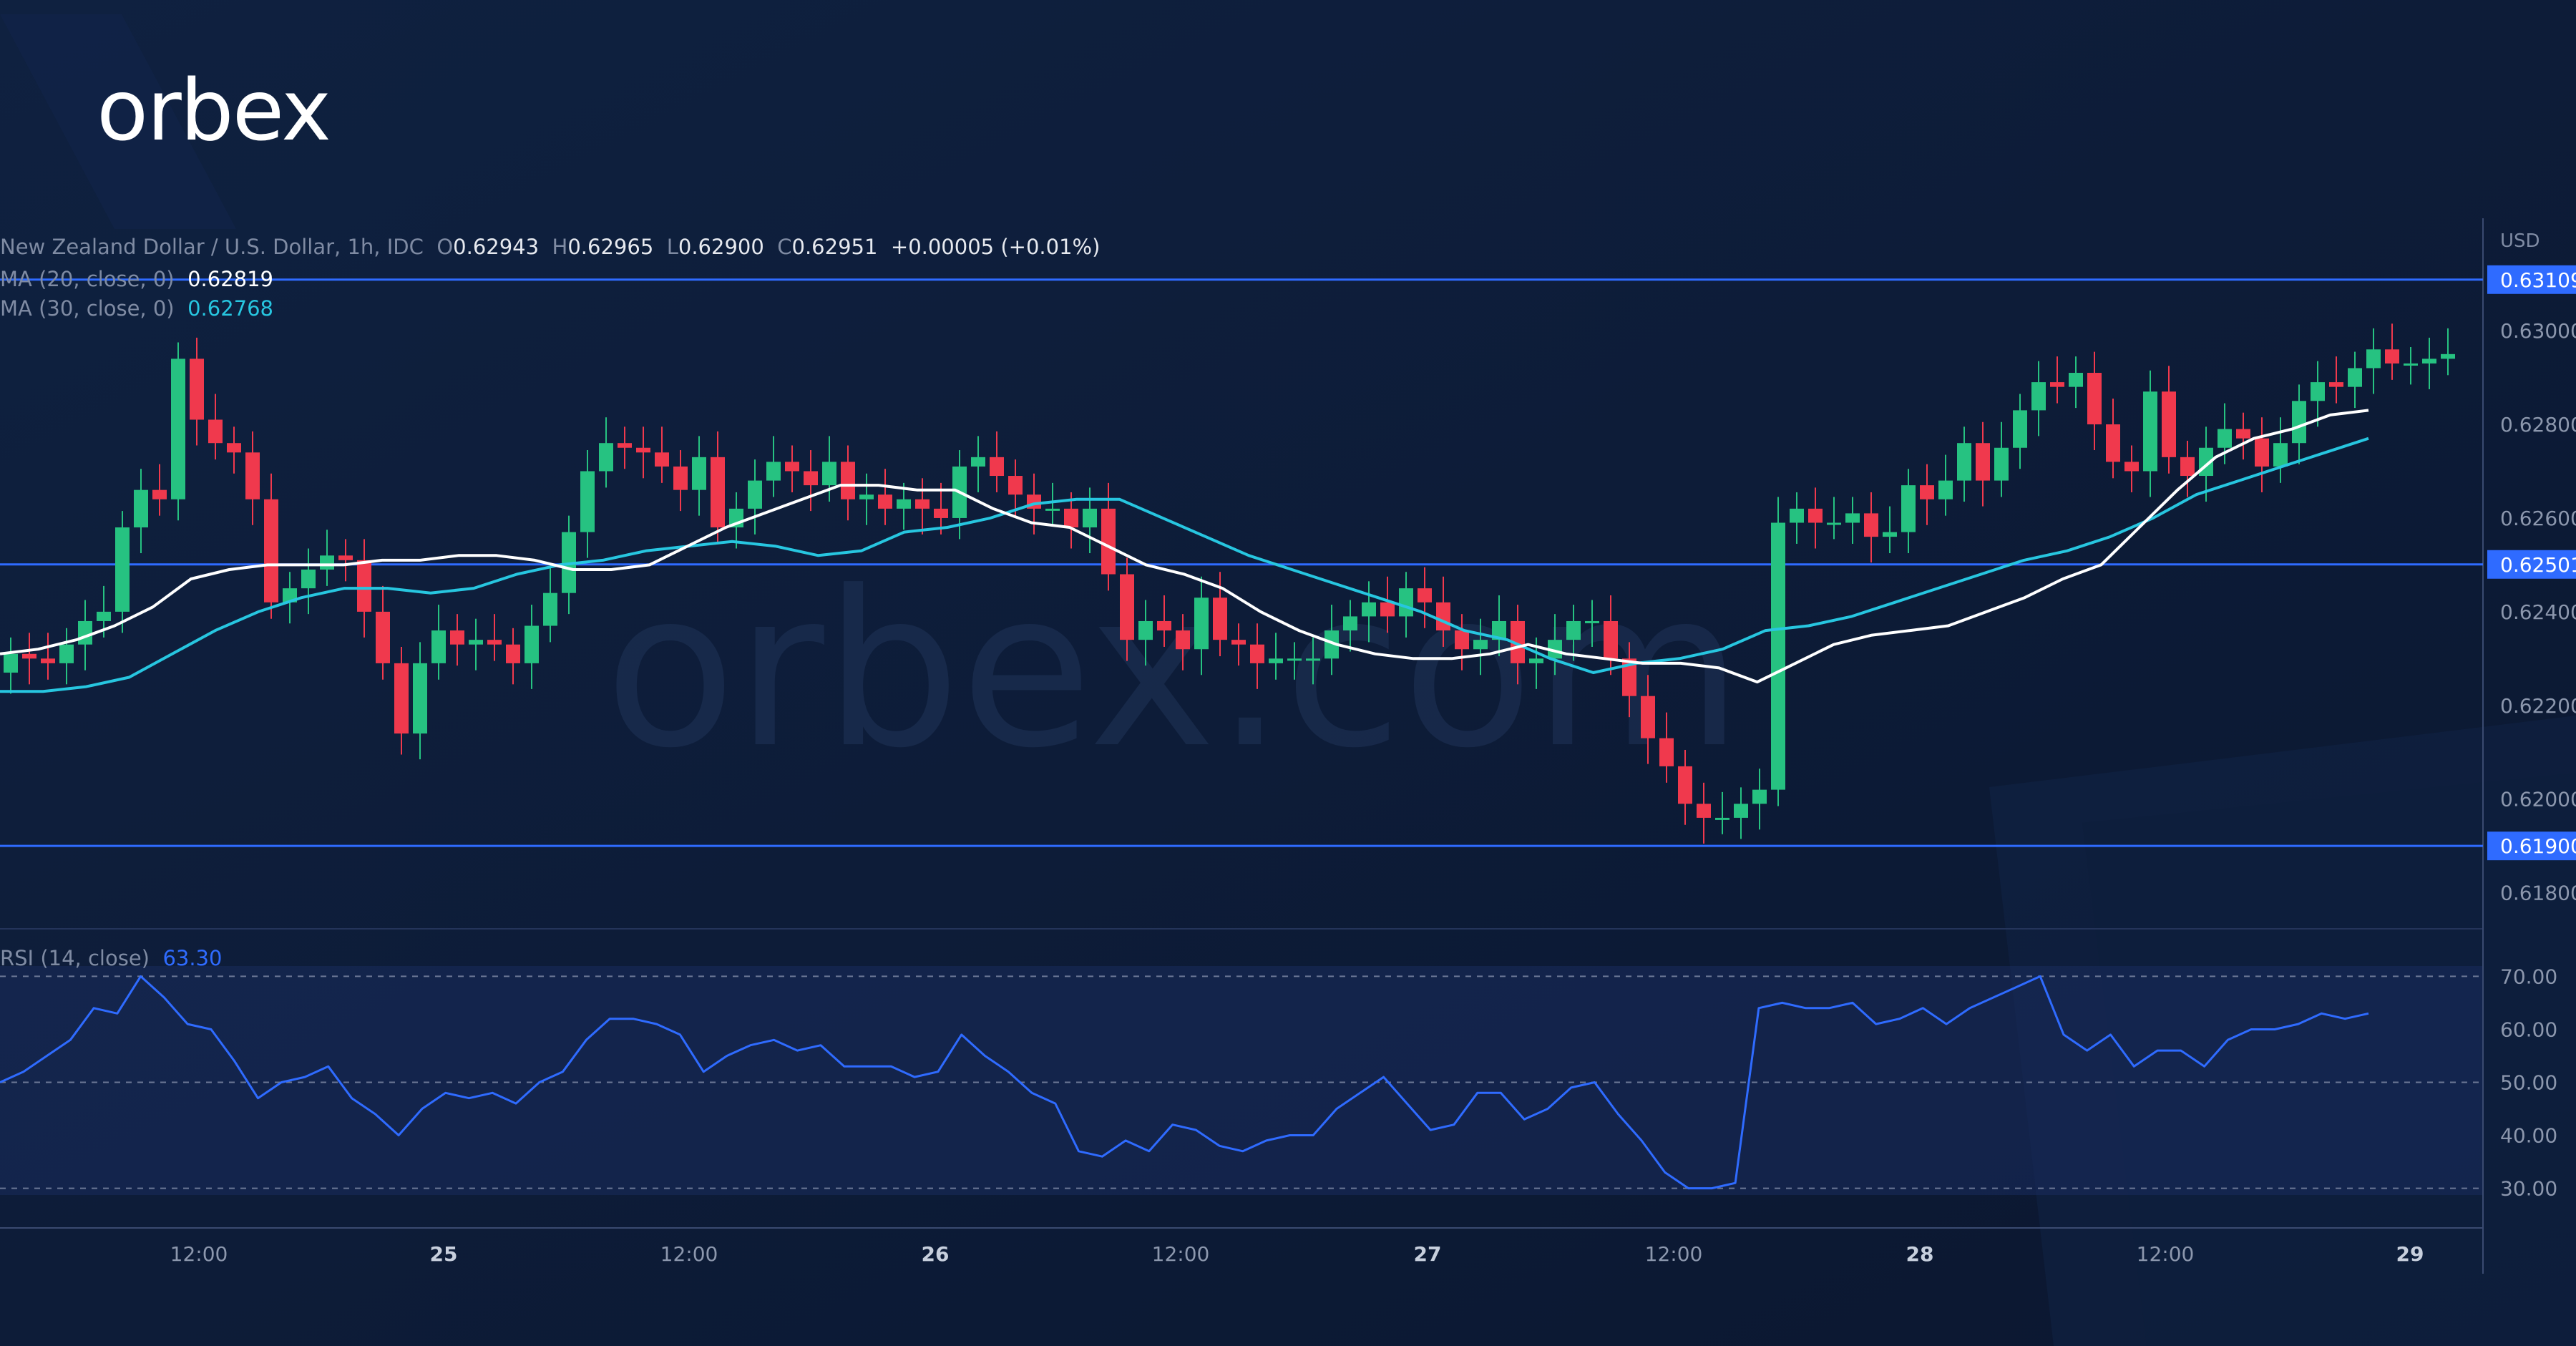 This screenshot has width=2576, height=1346. What do you see at coordinates (496, 247) in the screenshot?
I see `open-value: 0.62943` at bounding box center [496, 247].